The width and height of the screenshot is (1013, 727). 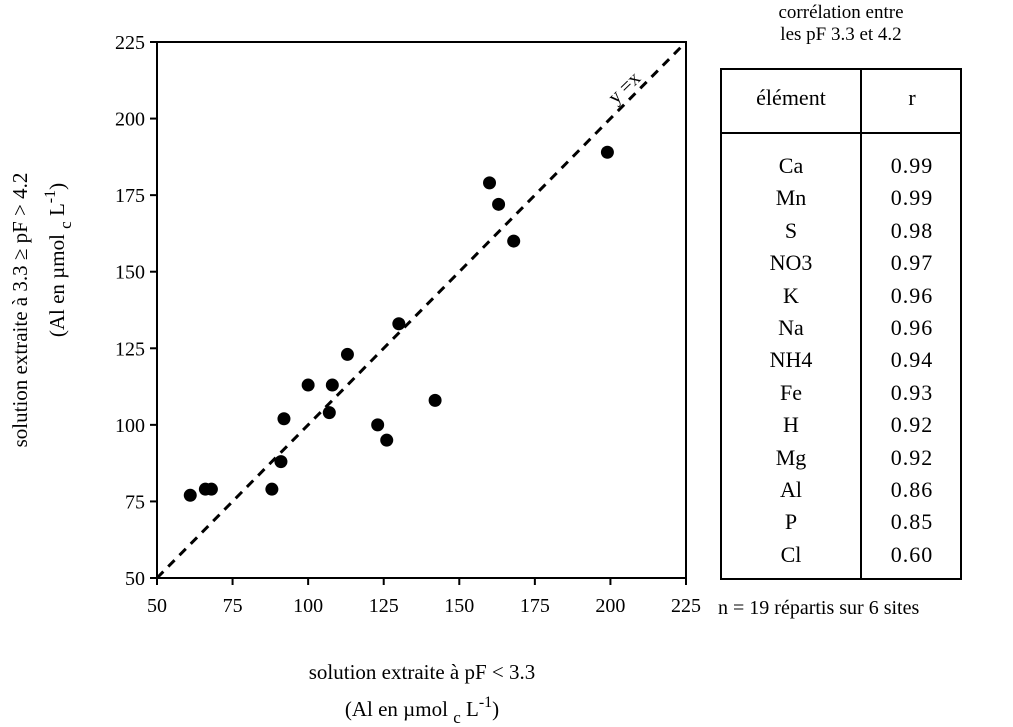 What do you see at coordinates (791, 198) in the screenshot?
I see `cell-element: Mn` at bounding box center [791, 198].